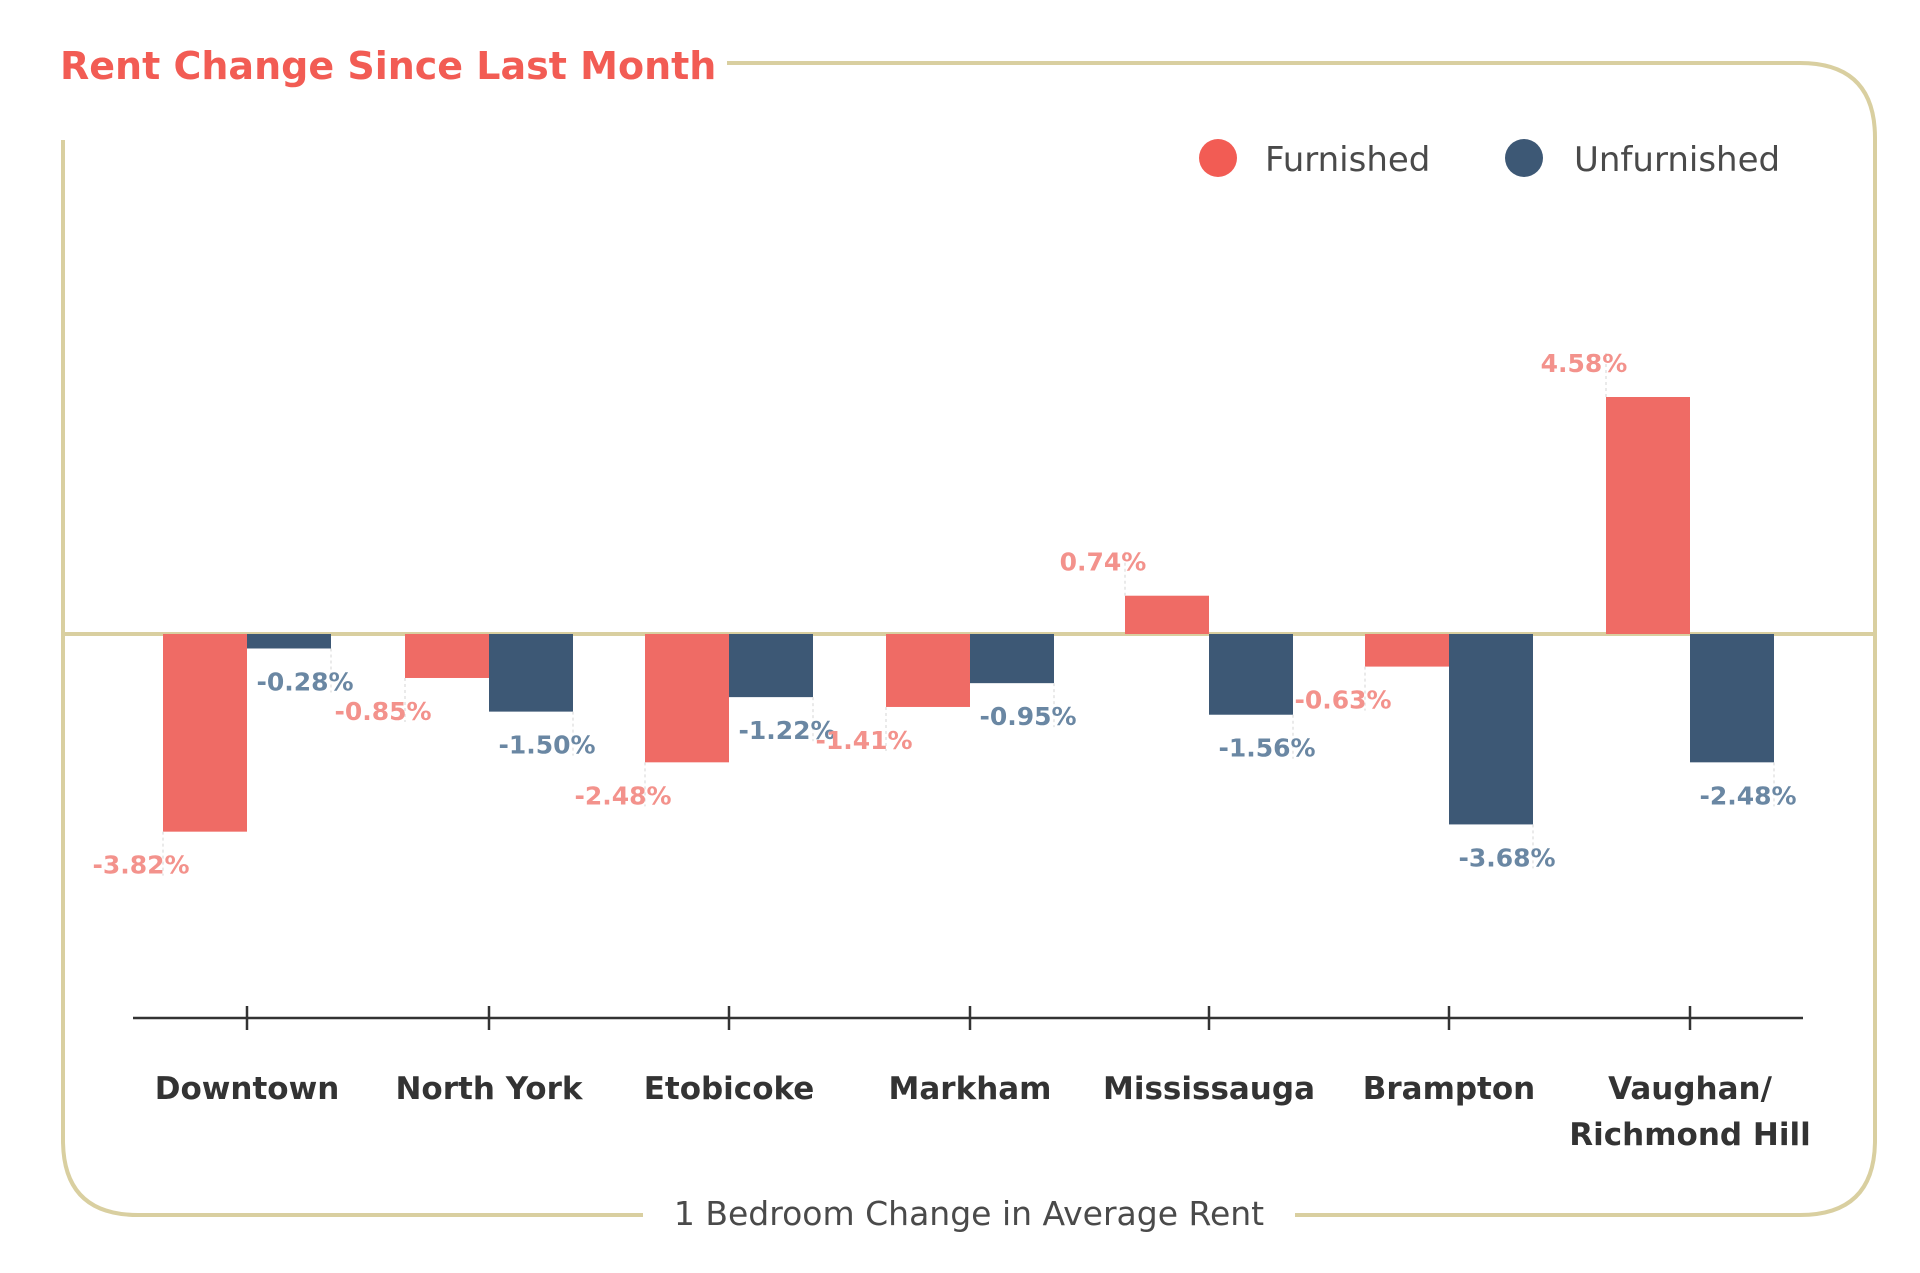 The height and width of the screenshot is (1273, 1920). I want to click on category-label-line: North York, so click(489, 1089).